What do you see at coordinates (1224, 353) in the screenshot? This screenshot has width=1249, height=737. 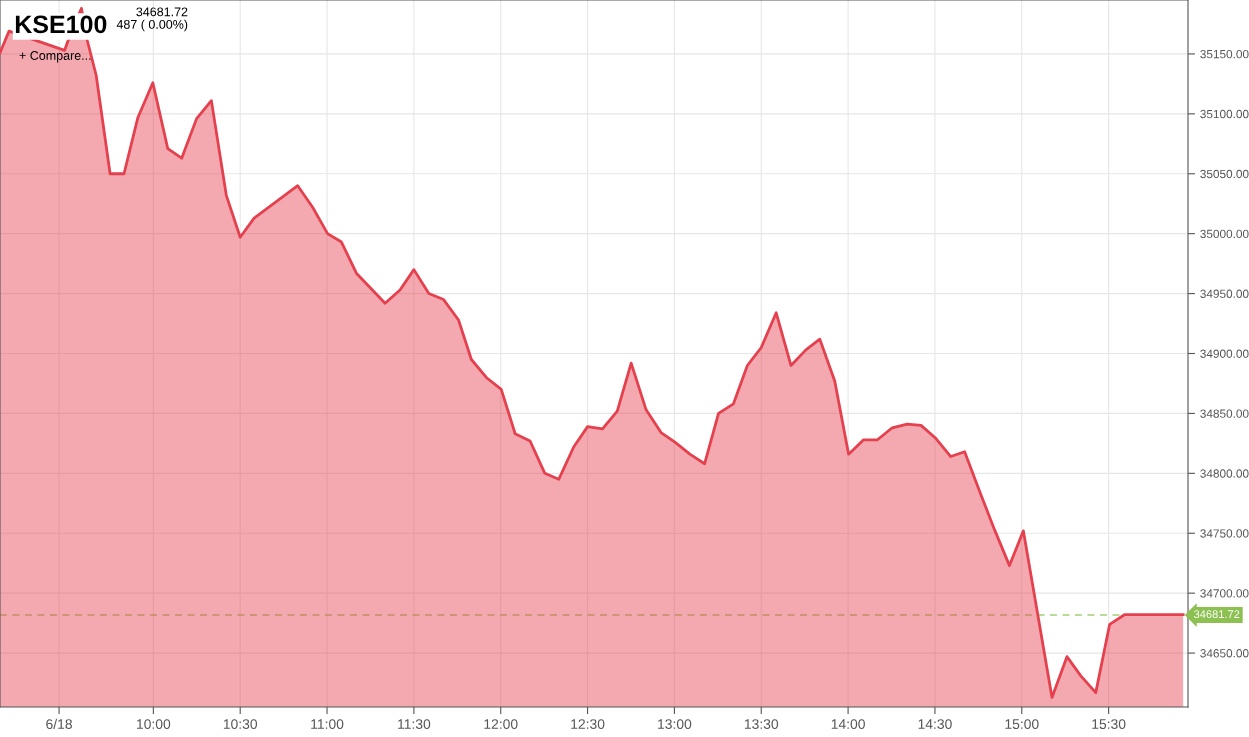 I see `y-tick-label: 34900.00` at bounding box center [1224, 353].